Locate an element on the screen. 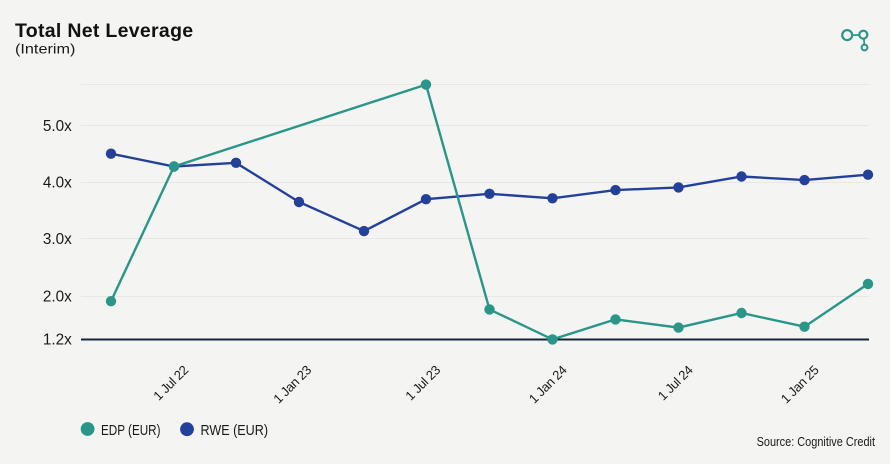 The image size is (890, 464). svg-text: 2.0x is located at coordinates (57, 297).